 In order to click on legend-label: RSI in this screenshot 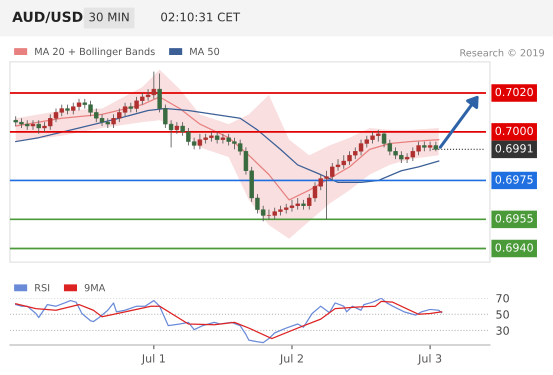, I will do `click(42, 288)`.